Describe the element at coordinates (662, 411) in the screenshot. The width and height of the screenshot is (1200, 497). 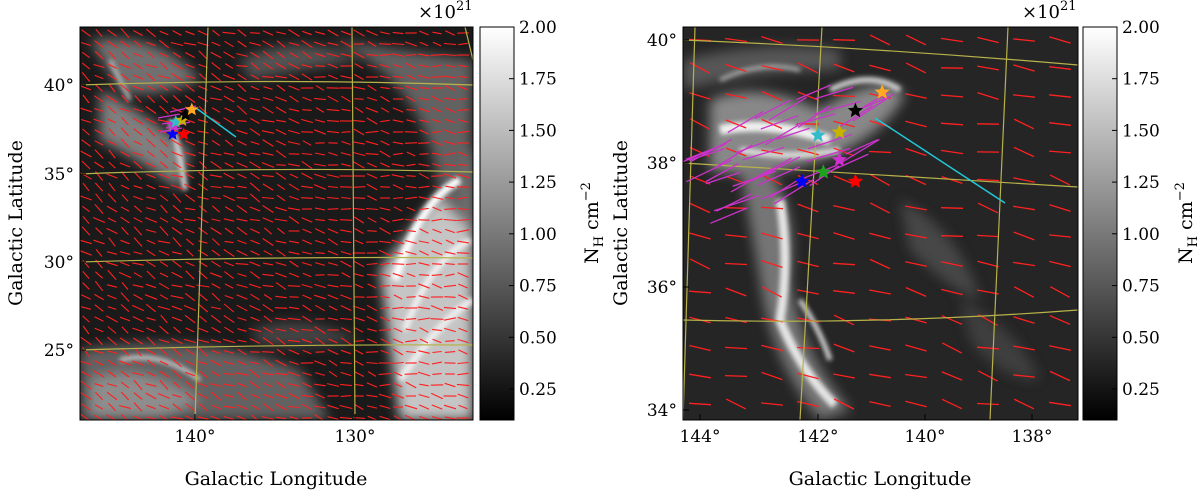
I see `right-ytick-3: 34°` at that location.